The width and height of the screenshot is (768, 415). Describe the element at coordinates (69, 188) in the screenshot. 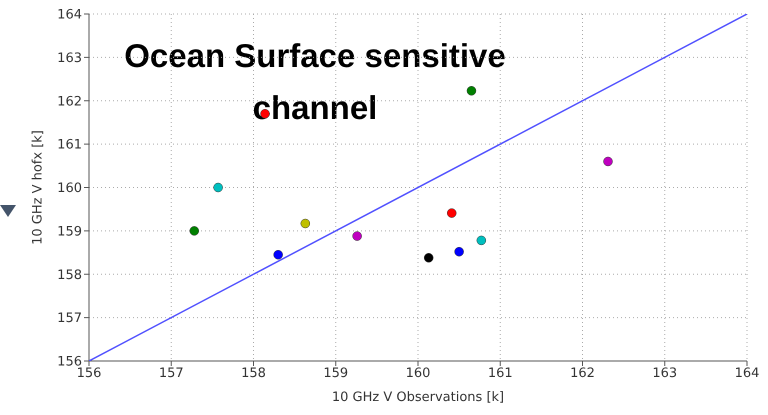

I see `y-tick-label: 160` at that location.